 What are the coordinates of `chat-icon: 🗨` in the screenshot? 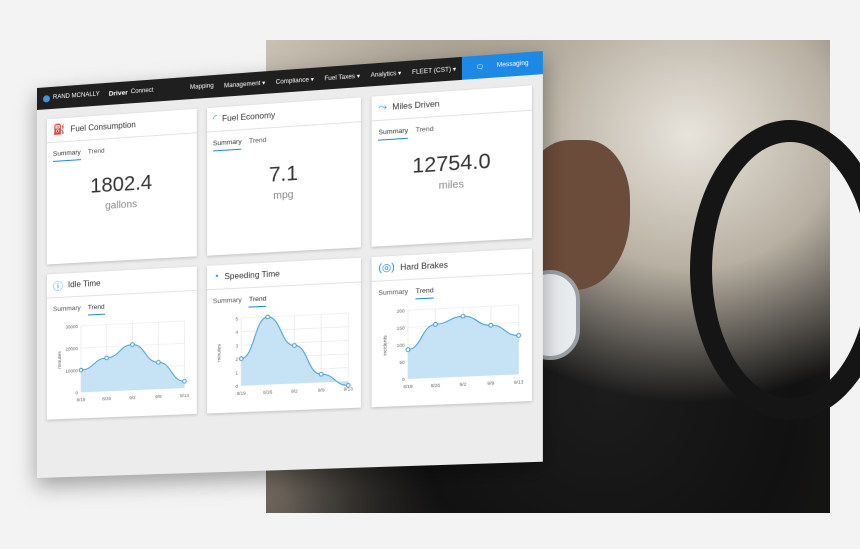 It's located at (480, 68).